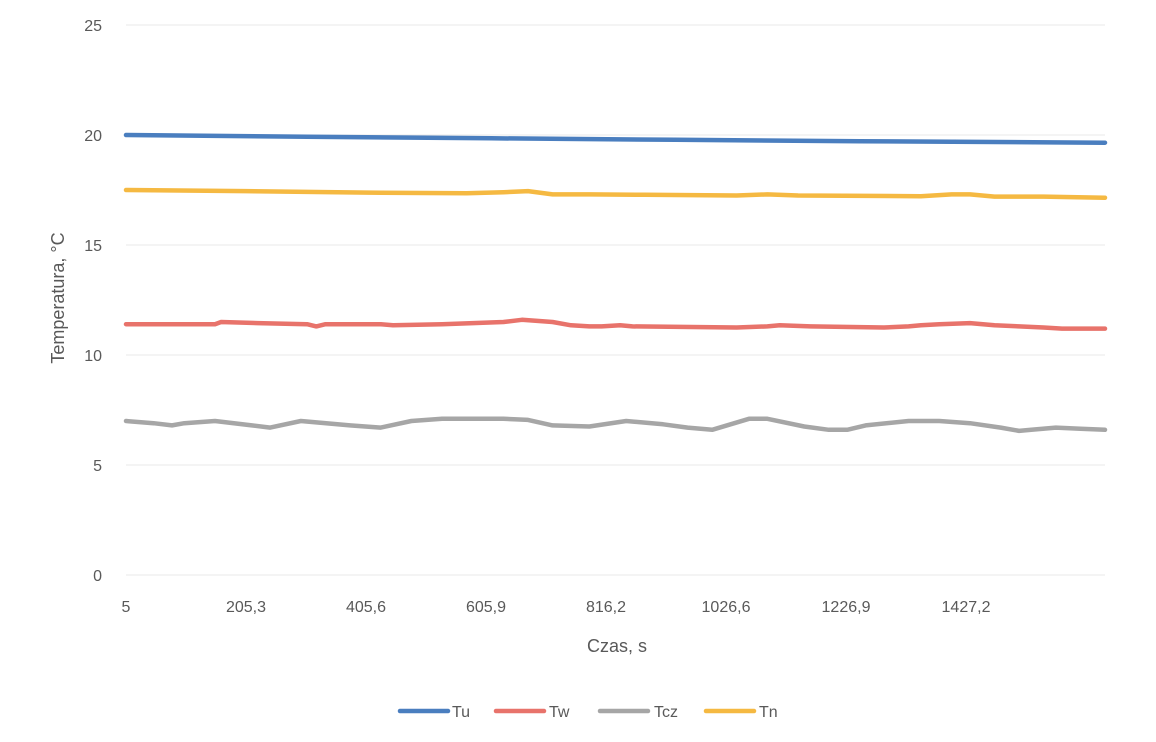  I want to click on legend-label: Tw, so click(559, 712).